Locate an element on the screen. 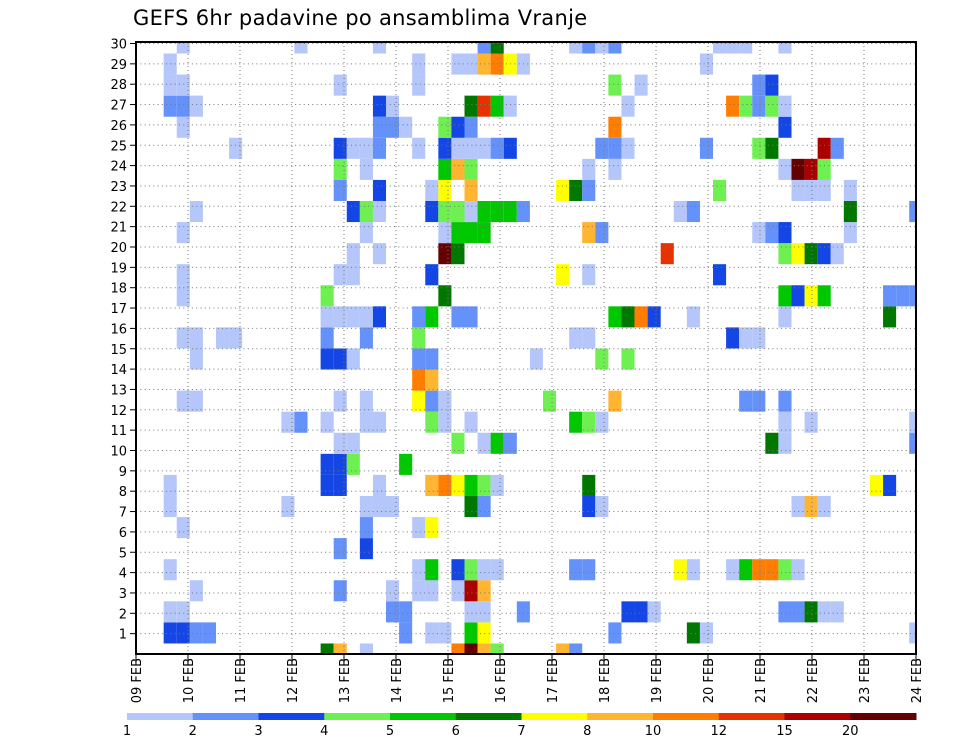 This screenshot has height=742, width=960. y-tick-label: 13 is located at coordinates (118, 390).